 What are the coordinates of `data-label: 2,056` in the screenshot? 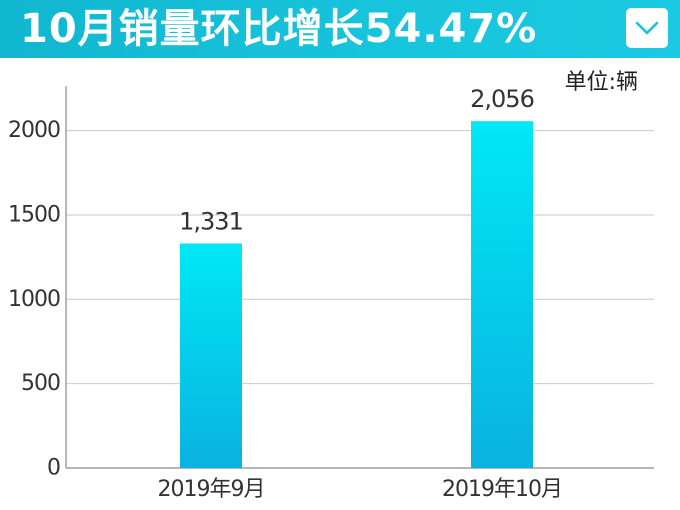 It's located at (502, 99).